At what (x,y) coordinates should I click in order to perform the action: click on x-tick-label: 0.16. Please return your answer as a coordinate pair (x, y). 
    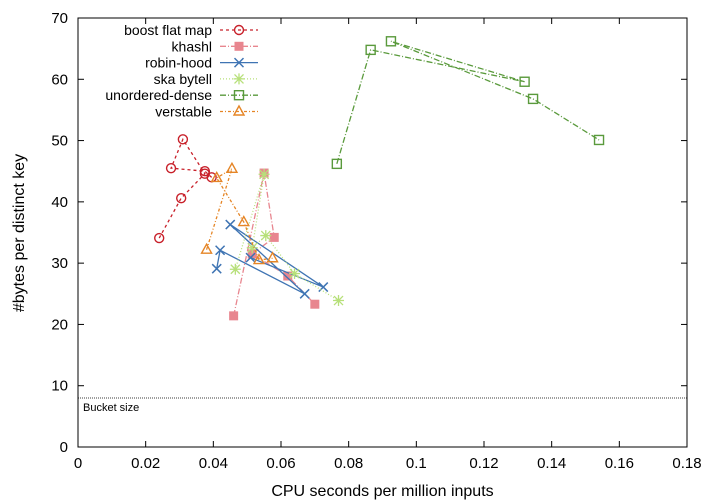
    Looking at the image, I should click on (619, 463).